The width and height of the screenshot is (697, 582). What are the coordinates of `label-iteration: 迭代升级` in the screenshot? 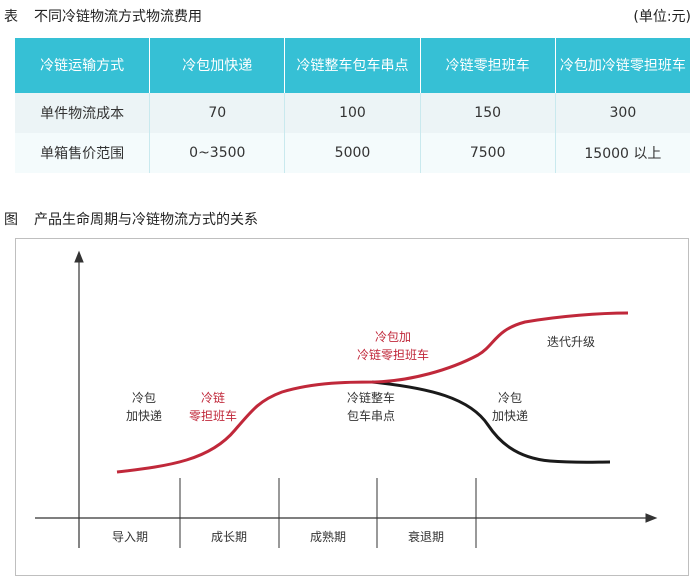 It's located at (571, 342).